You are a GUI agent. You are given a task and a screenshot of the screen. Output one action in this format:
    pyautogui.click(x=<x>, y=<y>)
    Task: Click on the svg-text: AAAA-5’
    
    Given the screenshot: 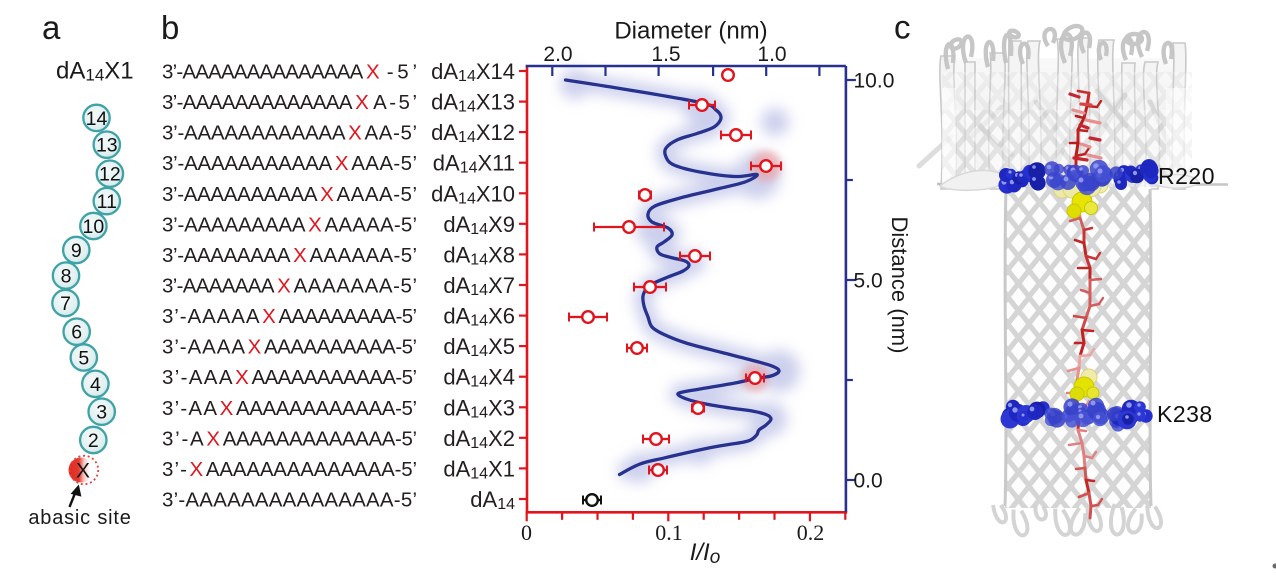 What is the action you would take?
    pyautogui.click(x=377, y=194)
    